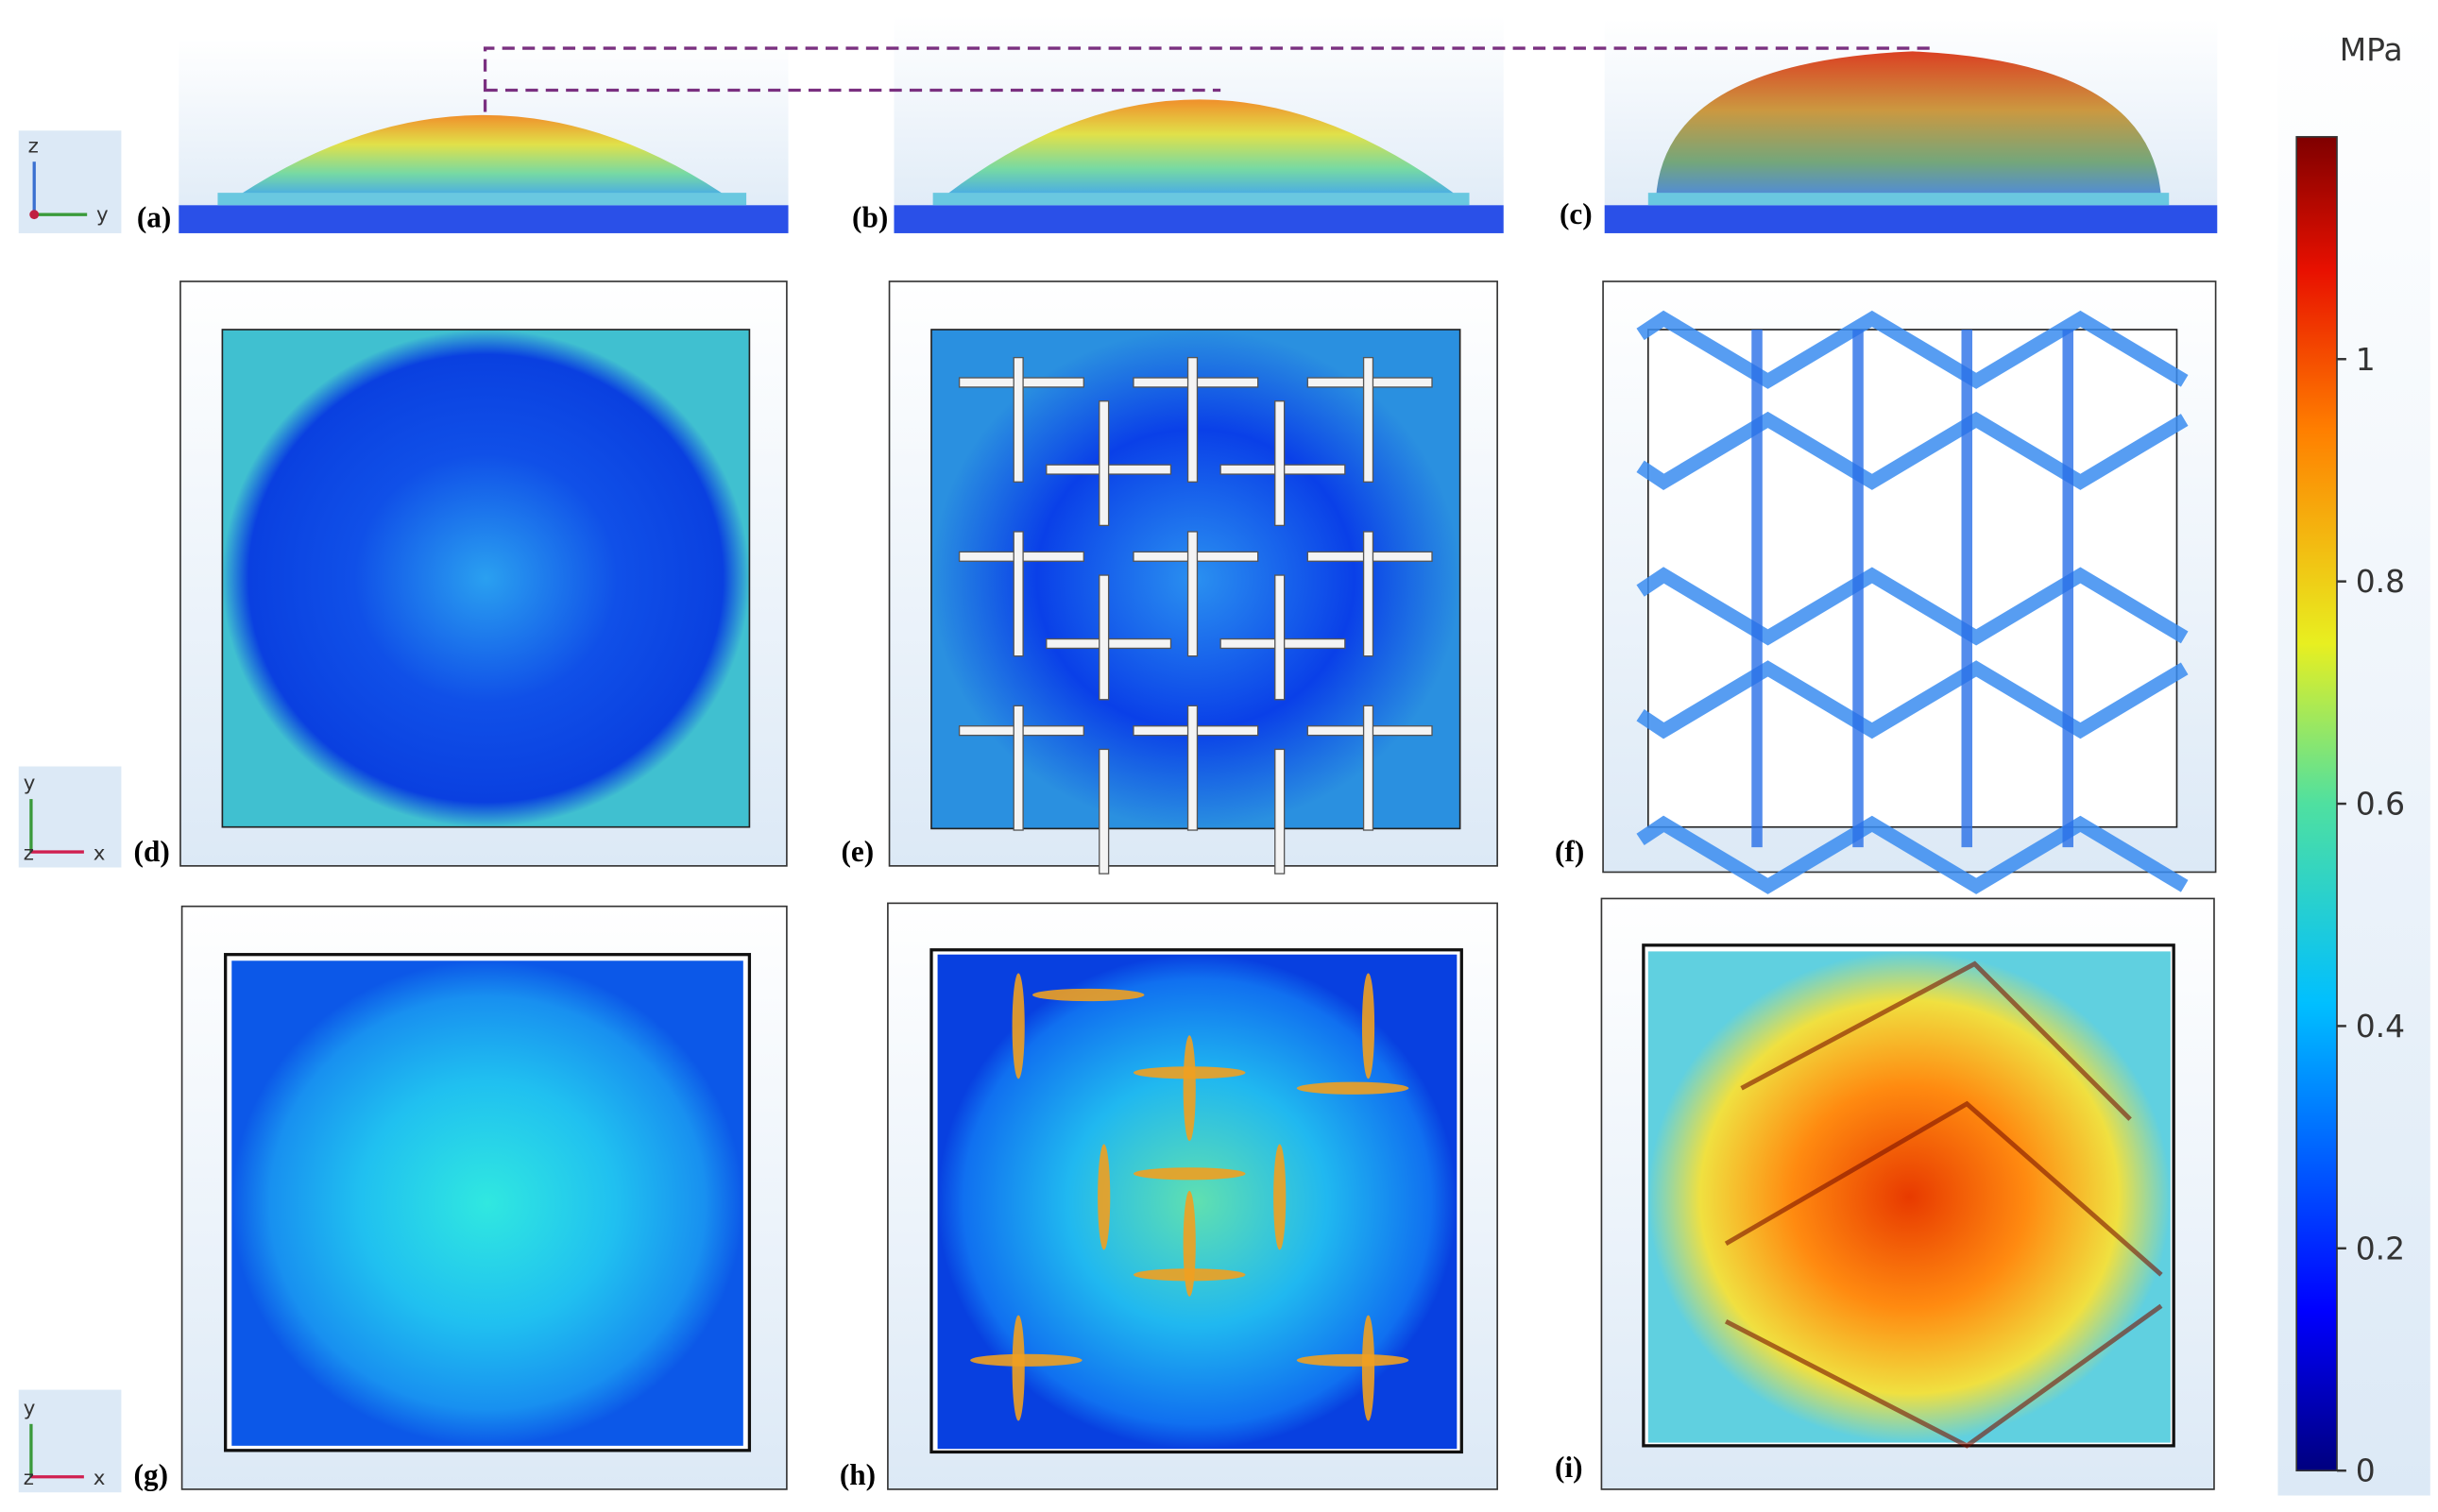 This screenshot has height=1512, width=2438. I want to click on slots, so click(1195, 615).